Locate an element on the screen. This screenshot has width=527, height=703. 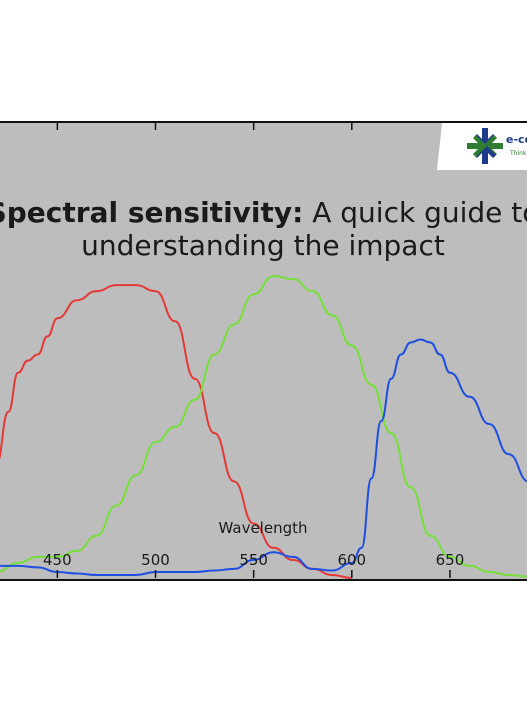
logo-mark-icon is located at coordinates (485, 146).